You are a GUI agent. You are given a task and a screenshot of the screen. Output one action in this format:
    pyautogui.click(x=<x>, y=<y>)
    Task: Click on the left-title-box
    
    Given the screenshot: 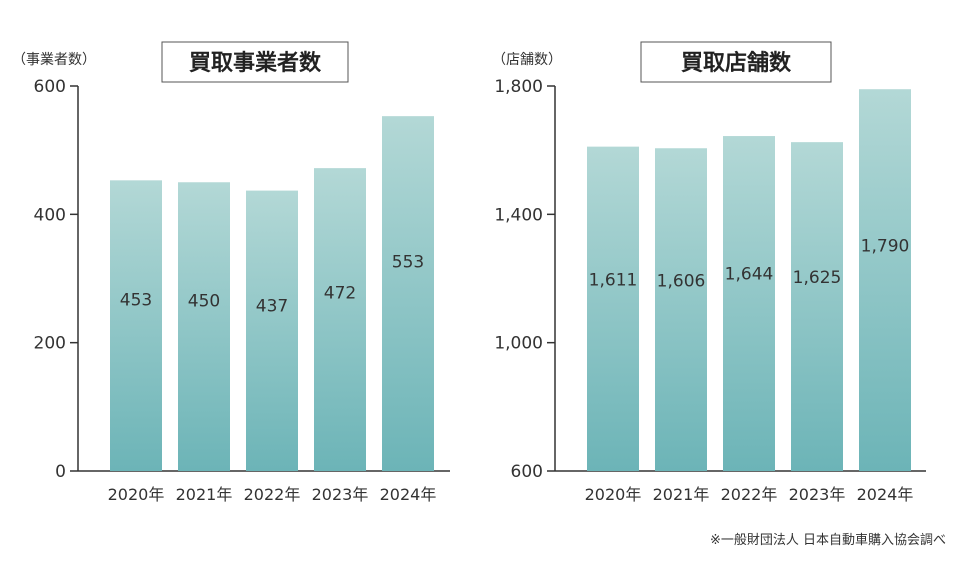 What is the action you would take?
    pyautogui.click(x=255, y=62)
    